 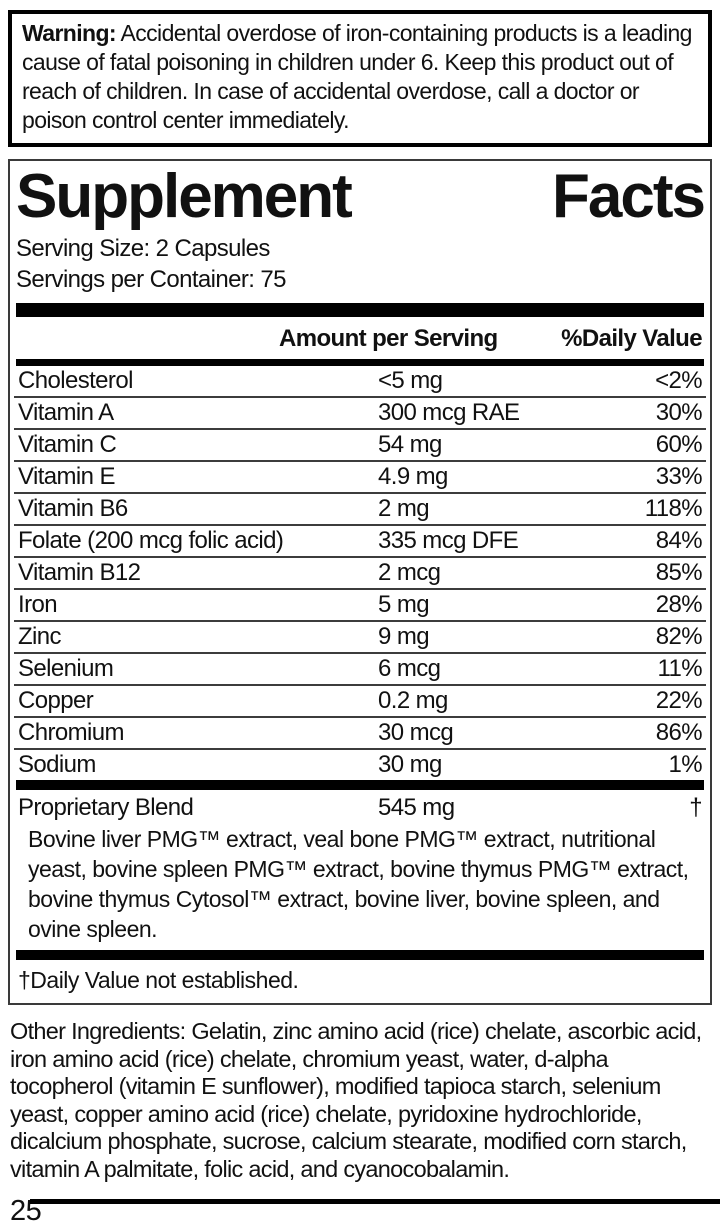 What do you see at coordinates (151, 279) in the screenshot?
I see `servings-per-container: Servings per Container: 75` at bounding box center [151, 279].